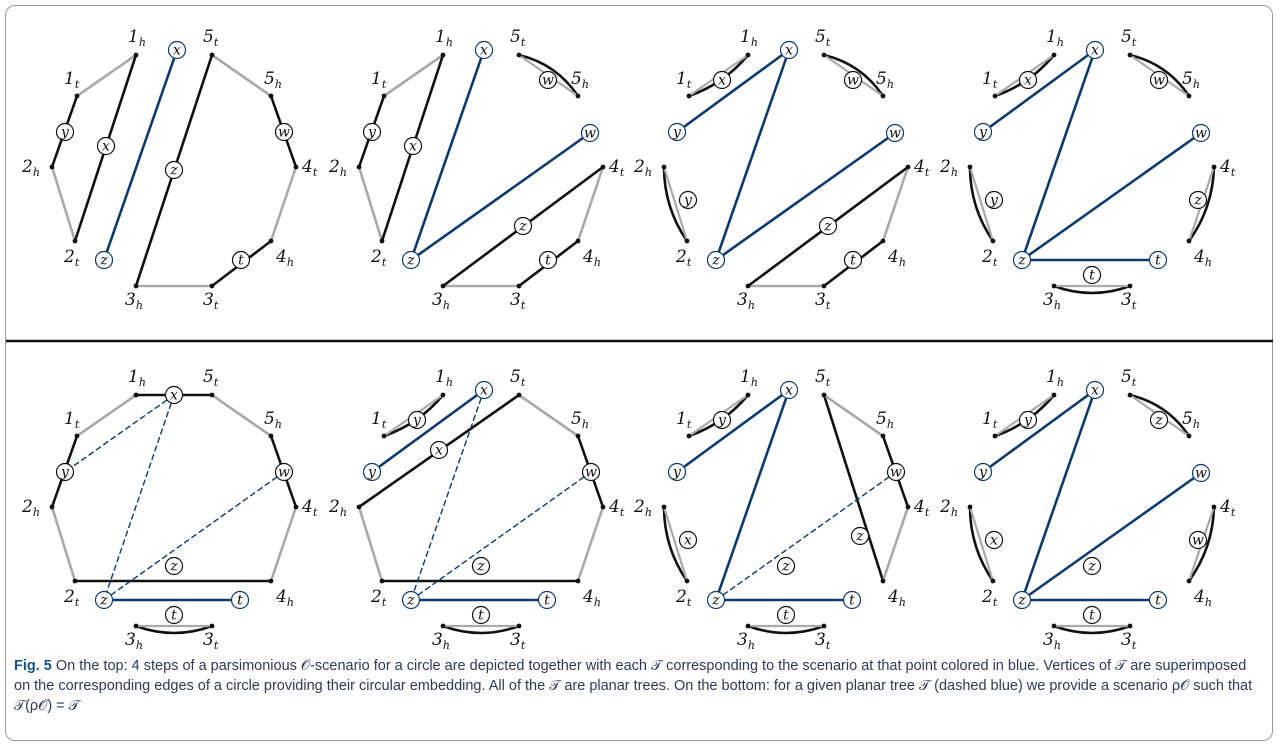 The image size is (1280, 749). Describe the element at coordinates (684, 420) in the screenshot. I see `vertex-label-1t: 1t` at that location.